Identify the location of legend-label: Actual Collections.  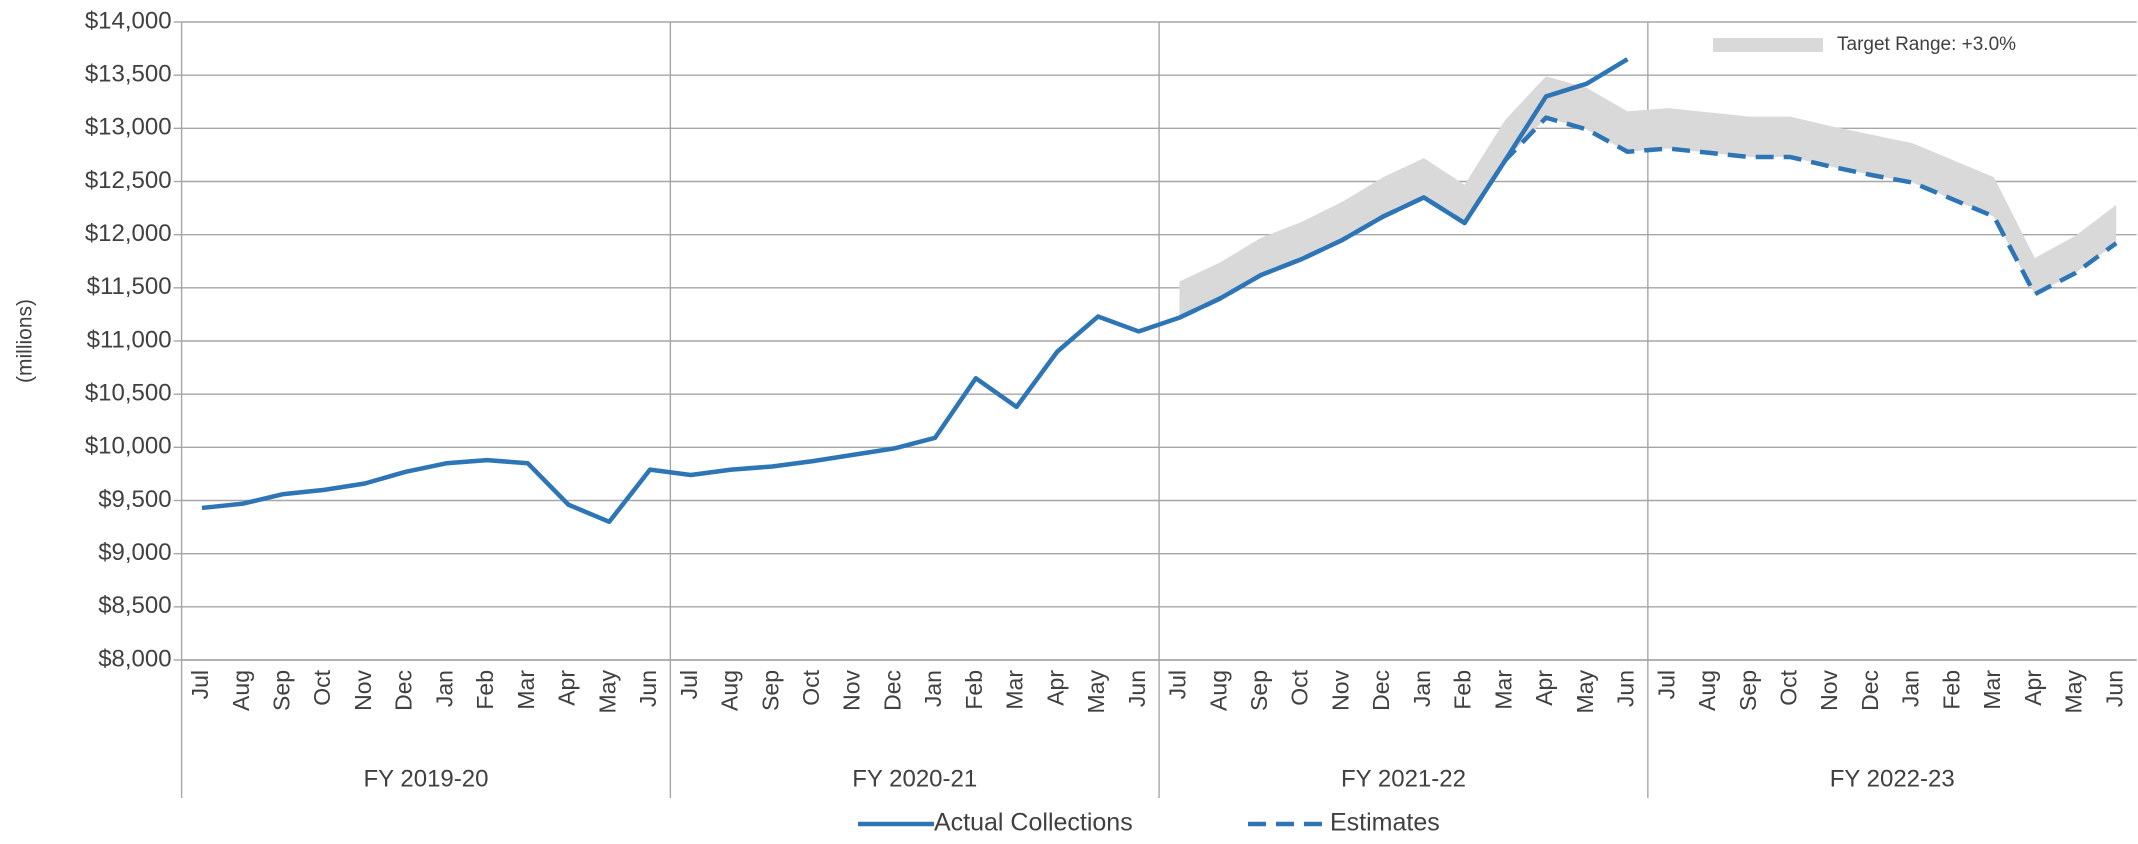
(1033, 823).